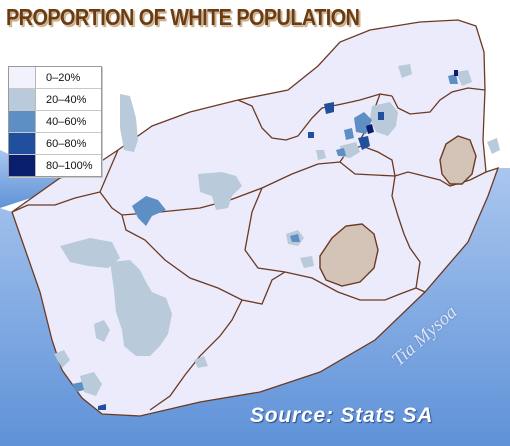 This screenshot has height=446, width=510. I want to click on legend-item: 80–100%, so click(55, 165).